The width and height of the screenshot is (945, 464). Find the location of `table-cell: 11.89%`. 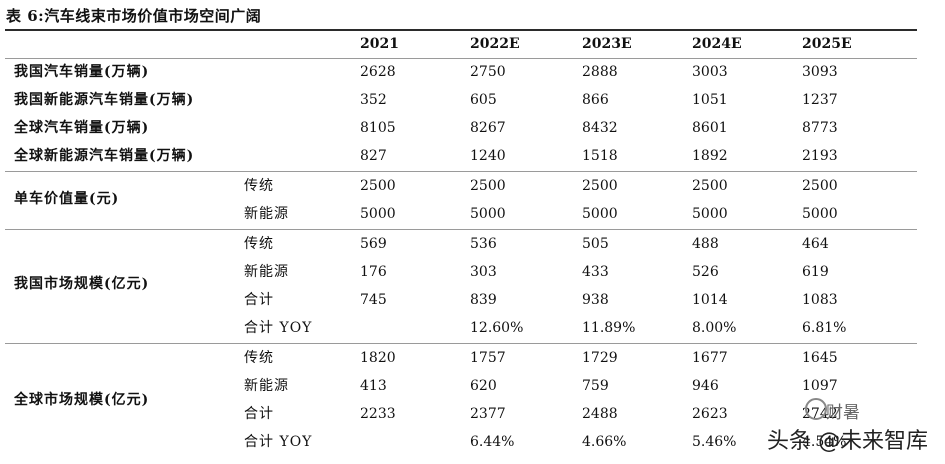

table-cell: 11.89% is located at coordinates (609, 328).